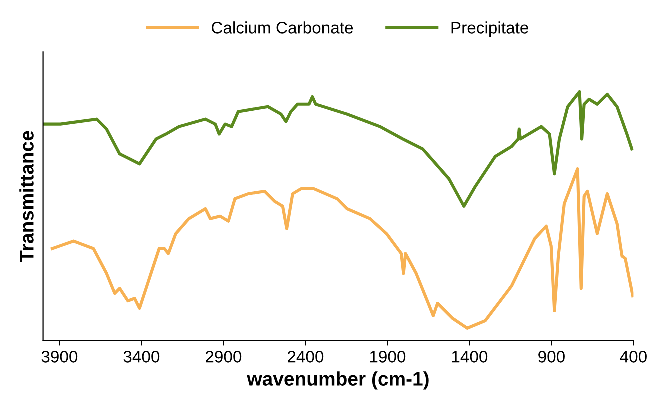 The height and width of the screenshot is (401, 656). Describe the element at coordinates (551, 357) in the screenshot. I see `x-tick-label: 900` at that location.